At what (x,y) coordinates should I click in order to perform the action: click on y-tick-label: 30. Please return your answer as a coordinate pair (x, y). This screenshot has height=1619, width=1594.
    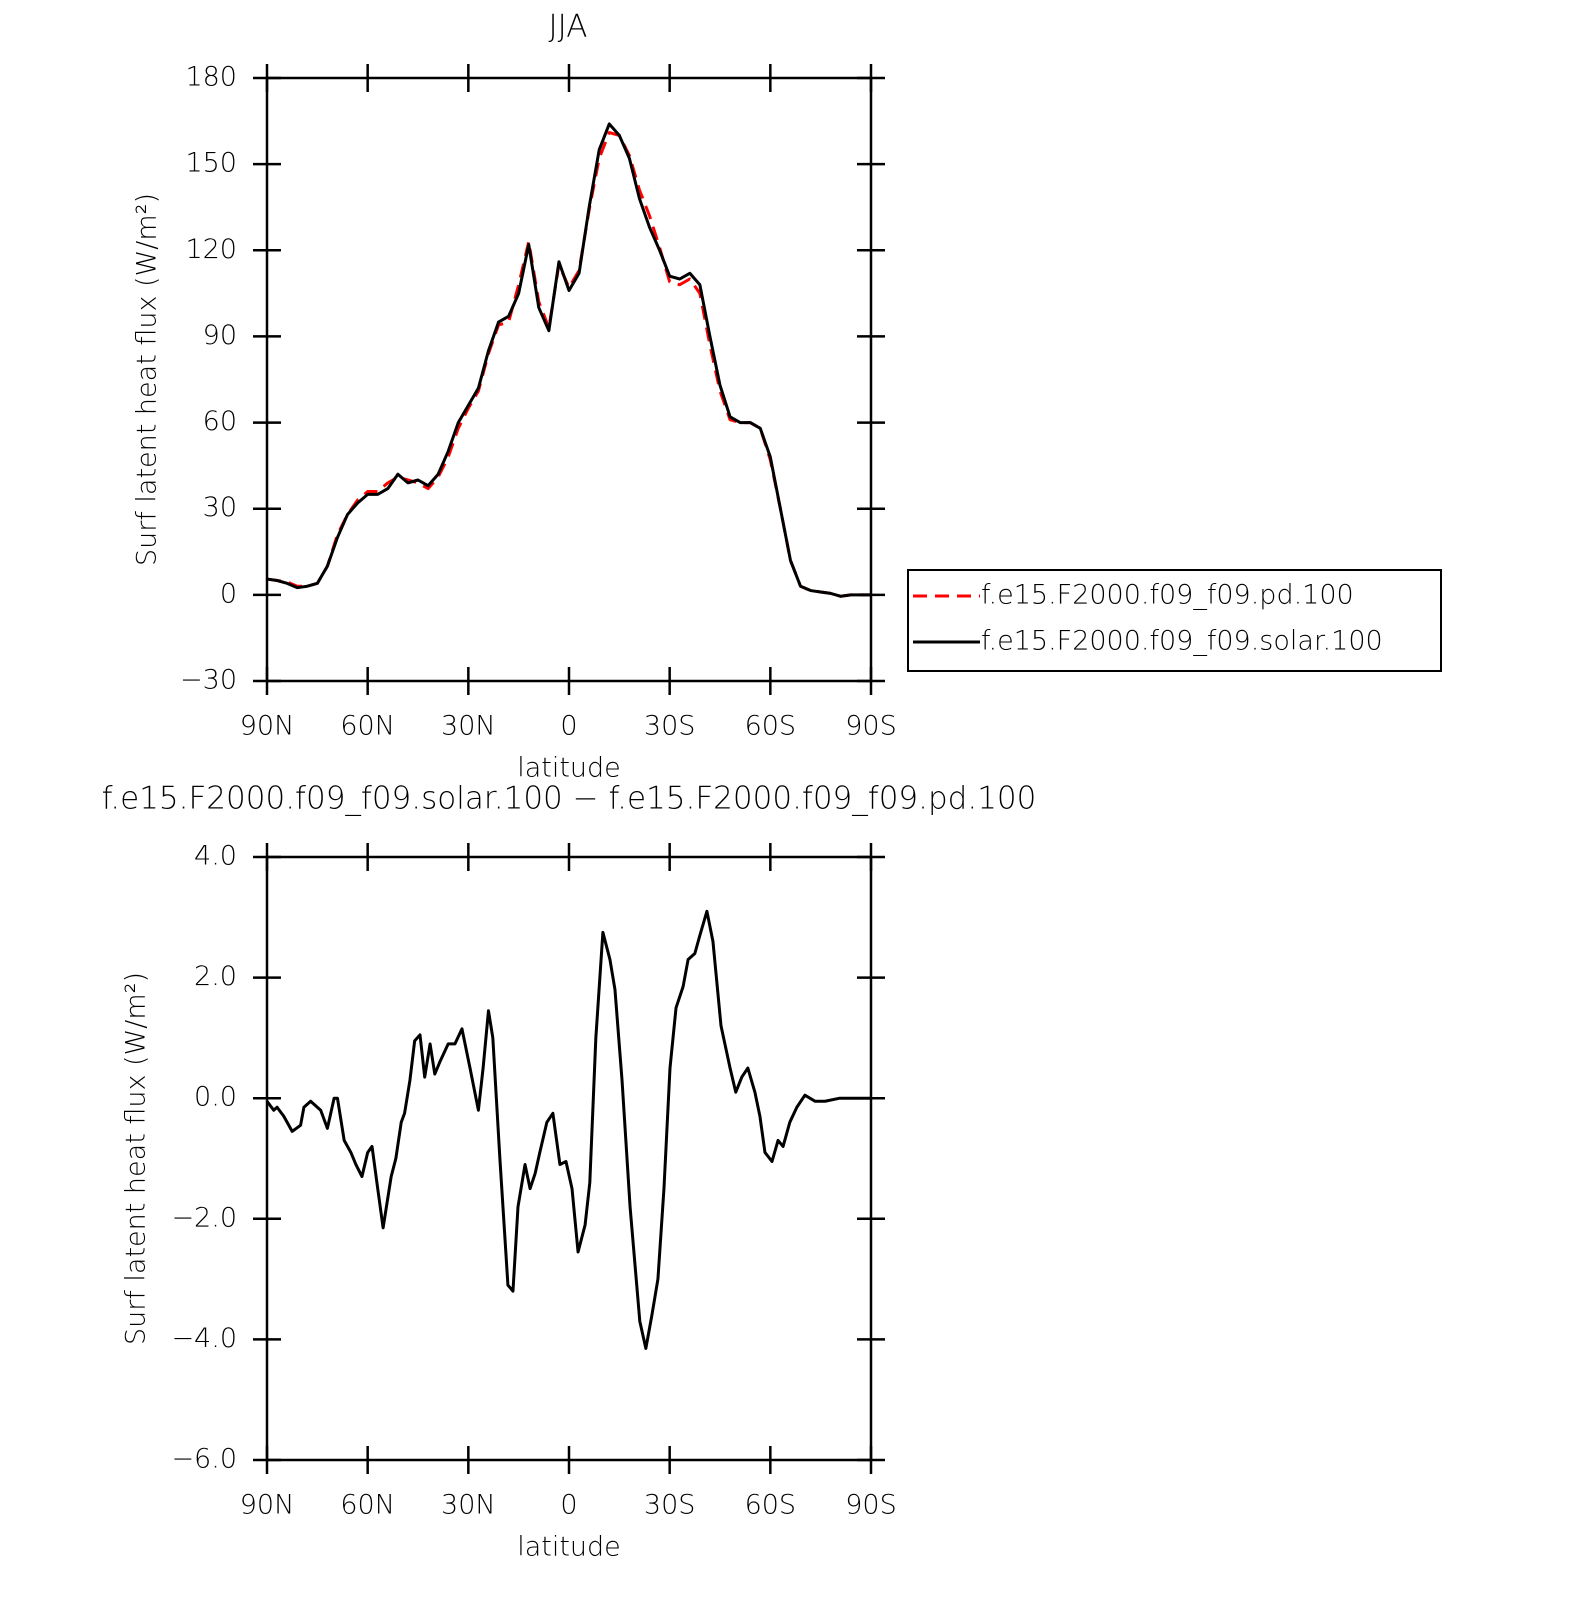
    Looking at the image, I should click on (220, 507).